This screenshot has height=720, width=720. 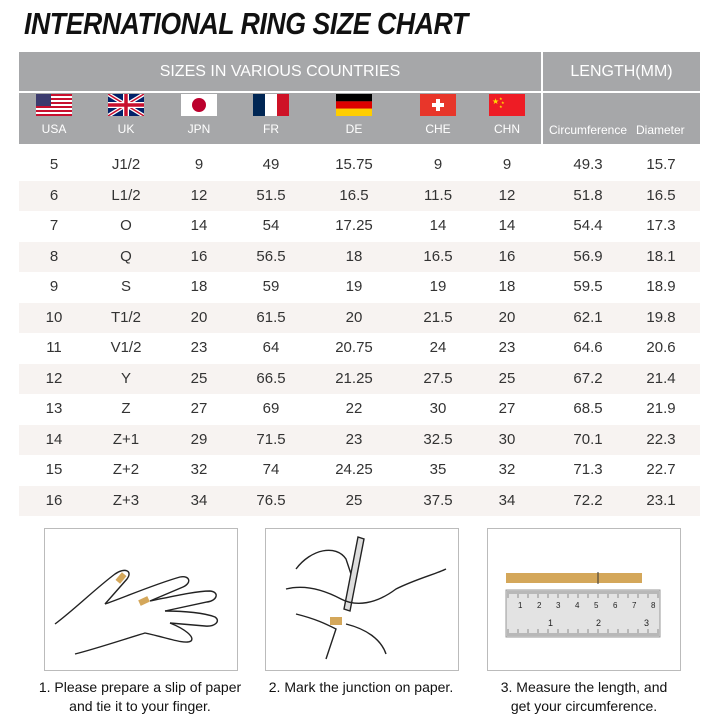 What do you see at coordinates (362, 599) in the screenshot?
I see `step-2-illustration` at bounding box center [362, 599].